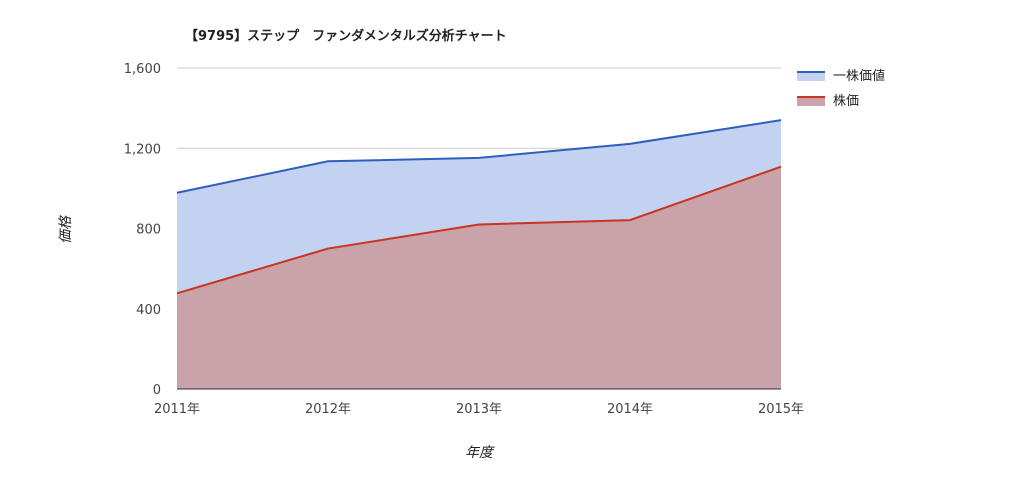 This screenshot has width=1024, height=484. I want to click on chart-title: 【9795】ステップ ファンダメンタルズ分析チャート, so click(346, 36).